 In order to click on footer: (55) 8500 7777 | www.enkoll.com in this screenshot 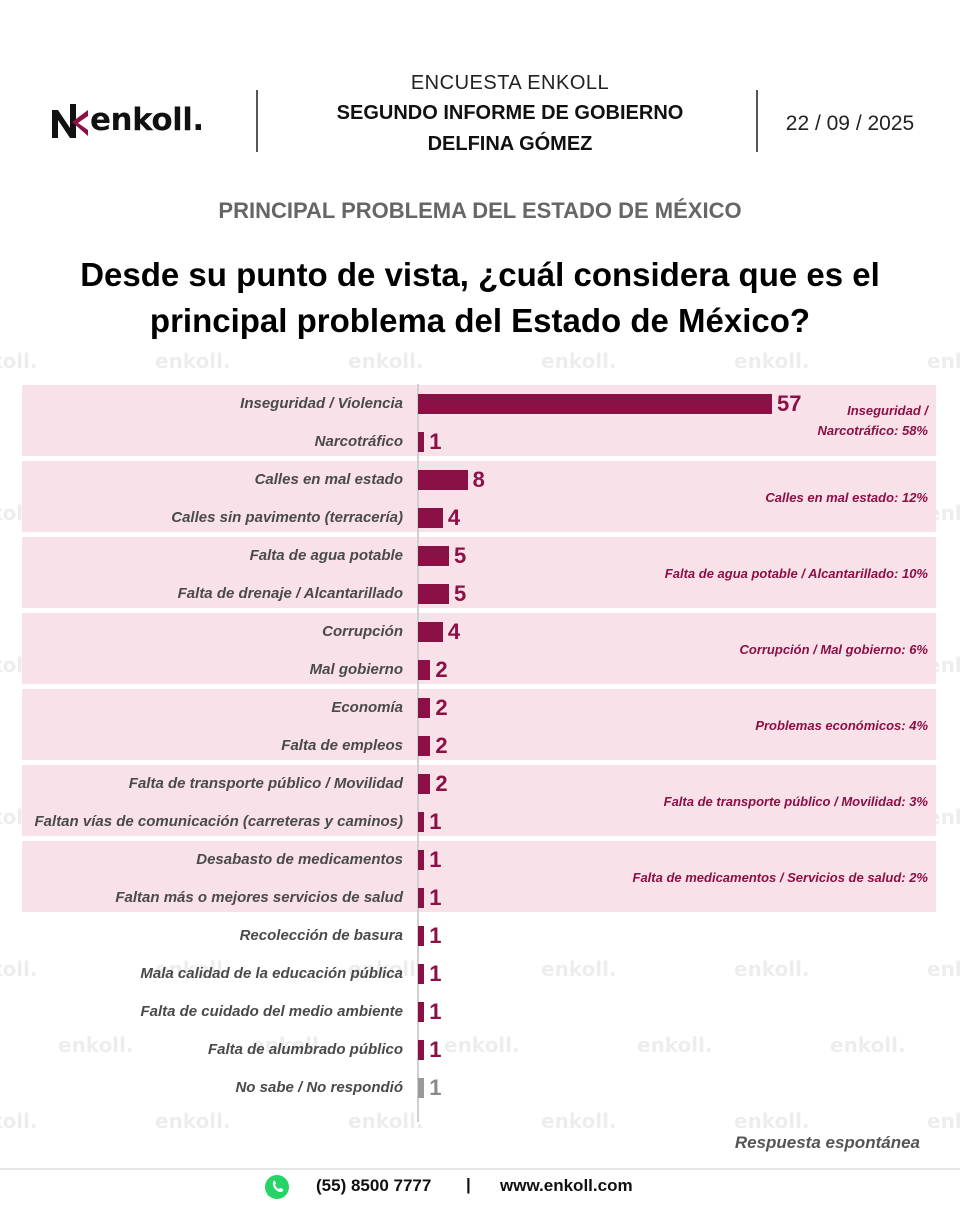, I will do `click(480, 1187)`.